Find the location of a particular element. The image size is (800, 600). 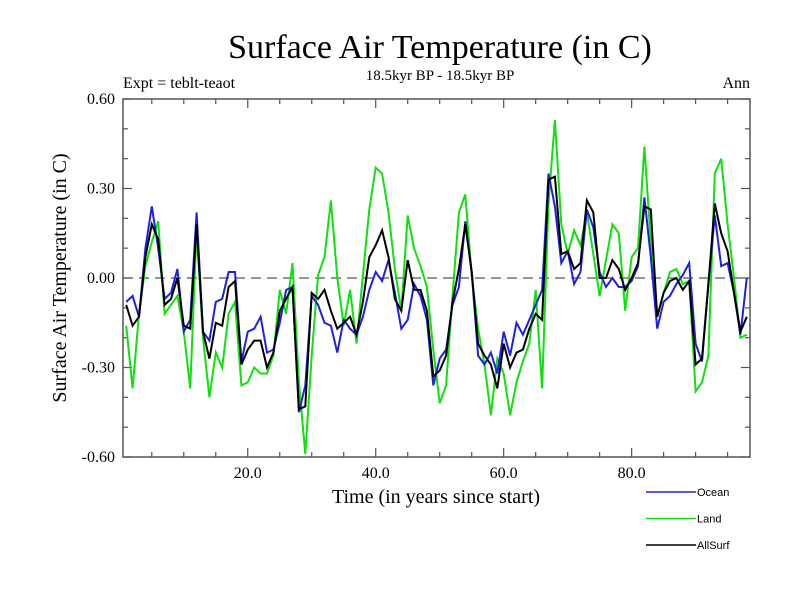

x-axis-label: Time (in years since start) is located at coordinates (436, 497).